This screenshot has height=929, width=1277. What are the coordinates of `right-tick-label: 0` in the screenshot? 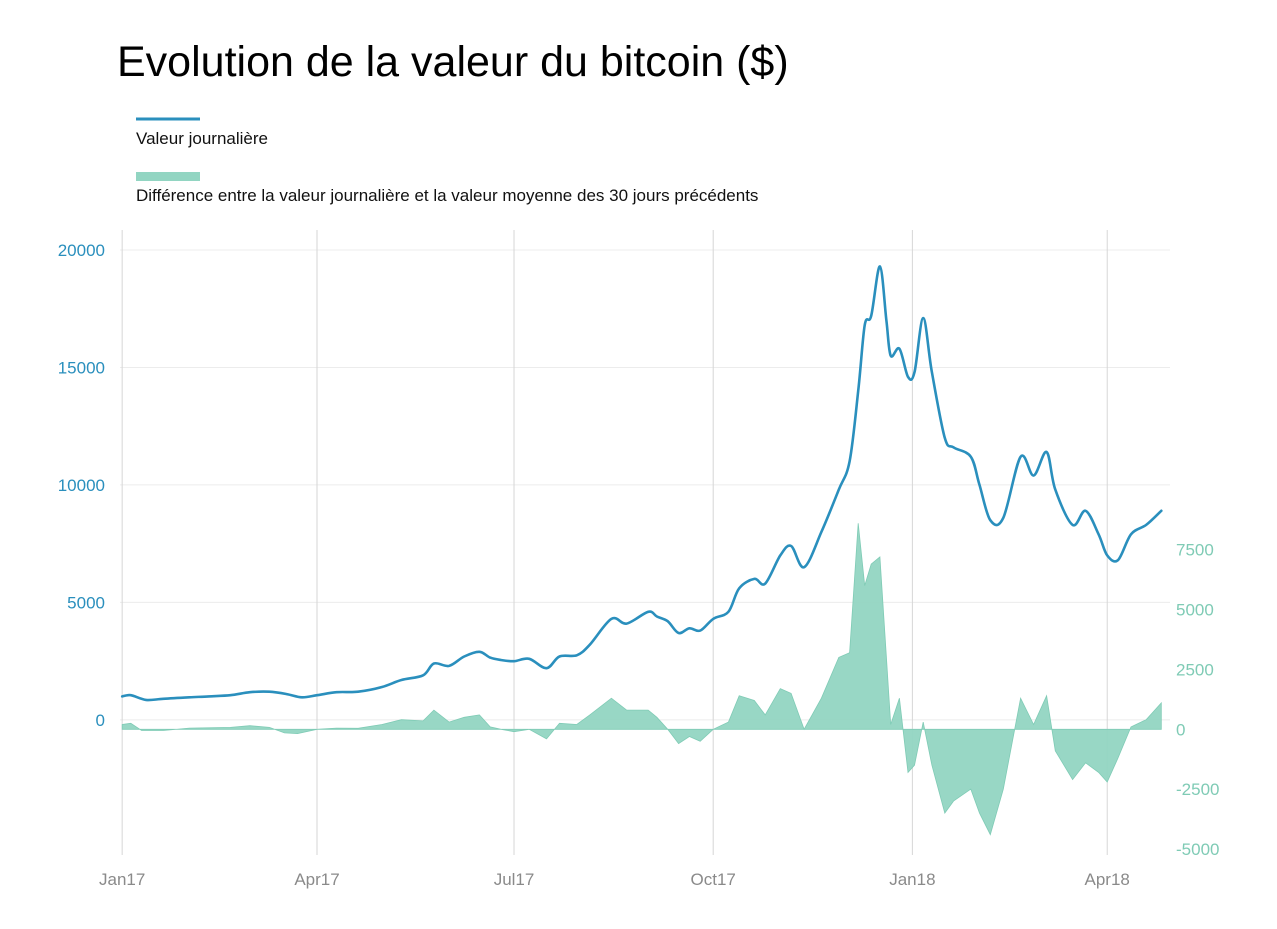 It's located at (1180, 729).